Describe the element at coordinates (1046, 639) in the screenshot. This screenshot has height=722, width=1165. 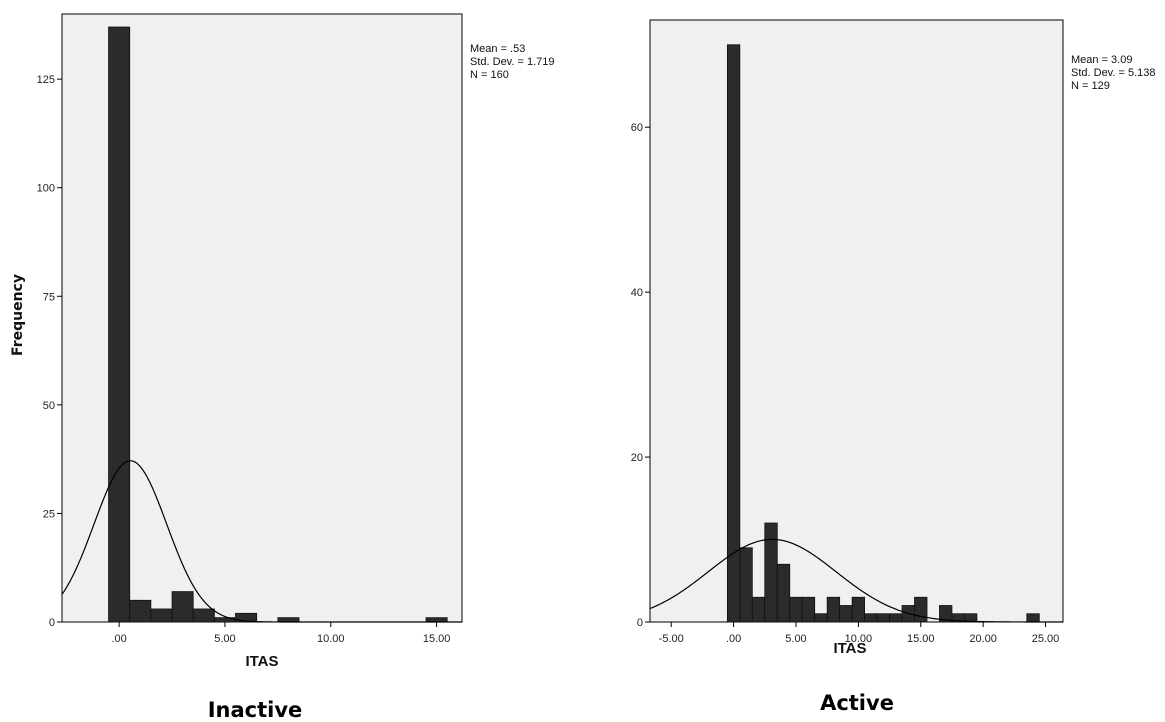
I see `x-tick-label-active: 25.00` at that location.